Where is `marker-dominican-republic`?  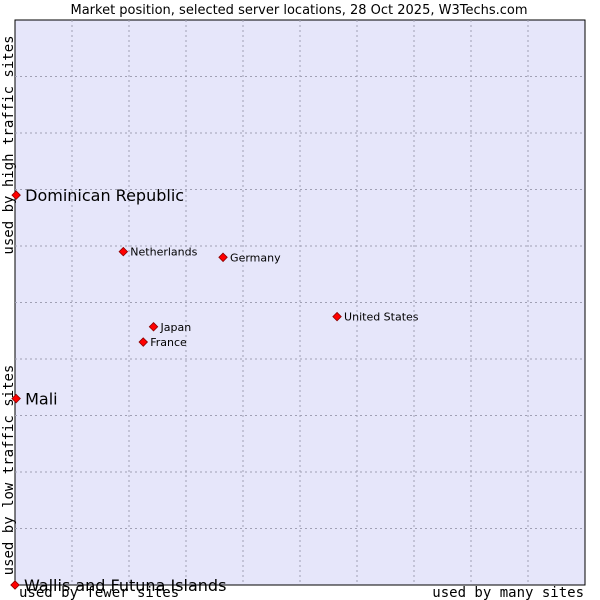 marker-dominican-republic is located at coordinates (16, 195).